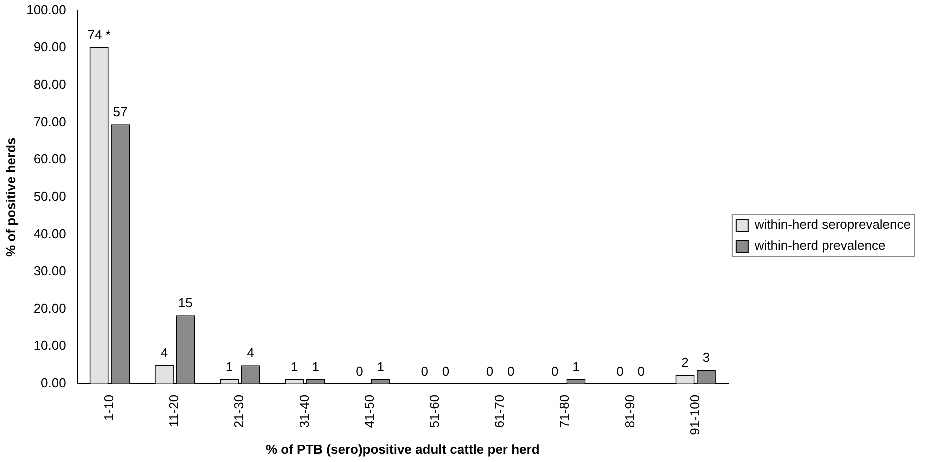  Describe the element at coordinates (820, 246) in the screenshot. I see `legend-label: within-herd prevalence` at that location.